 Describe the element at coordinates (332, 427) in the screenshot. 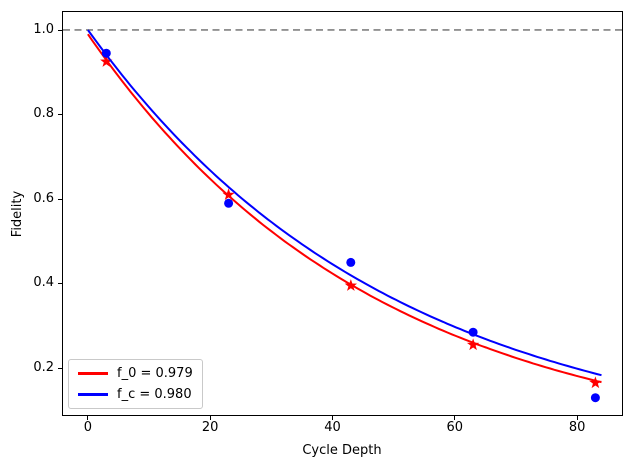

I see `x-tick-label: 40` at that location.